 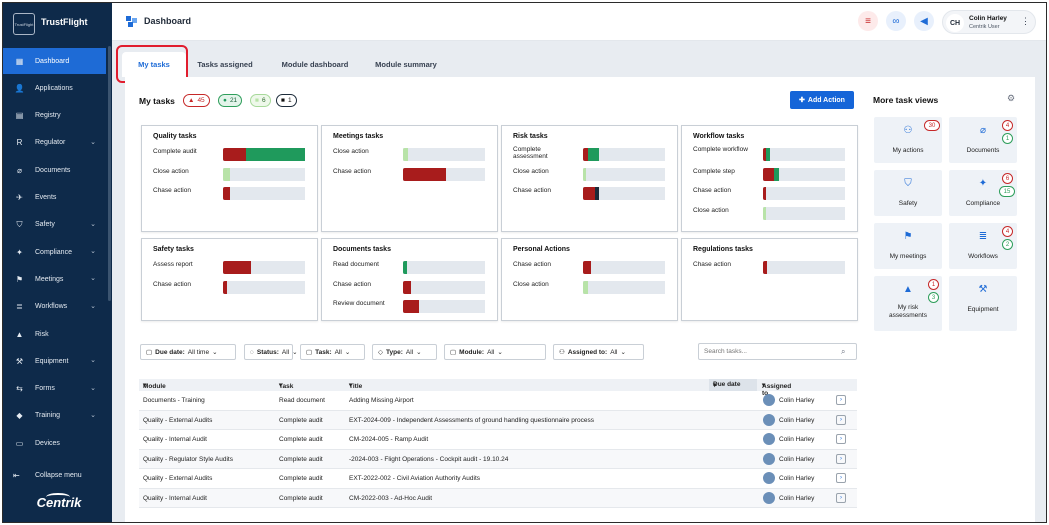 I want to click on filter-type: ◇ Type: All ⌄, so click(x=404, y=352).